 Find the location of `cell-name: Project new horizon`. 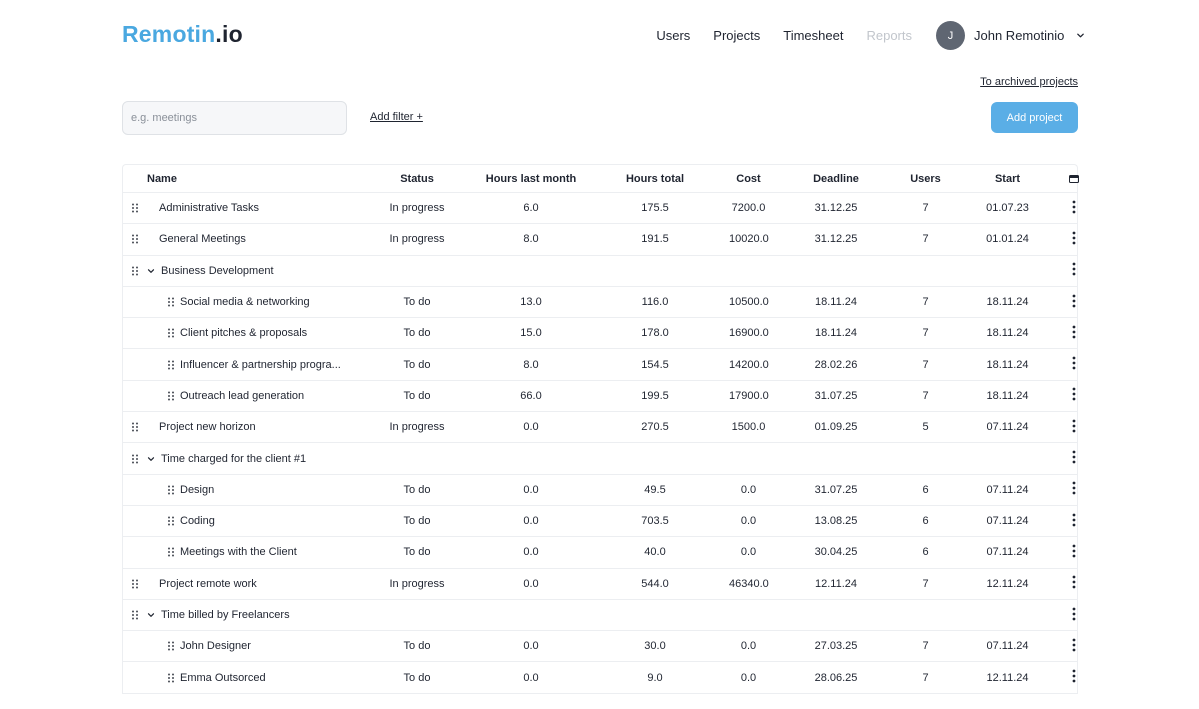

cell-name: Project new horizon is located at coordinates (238, 427).